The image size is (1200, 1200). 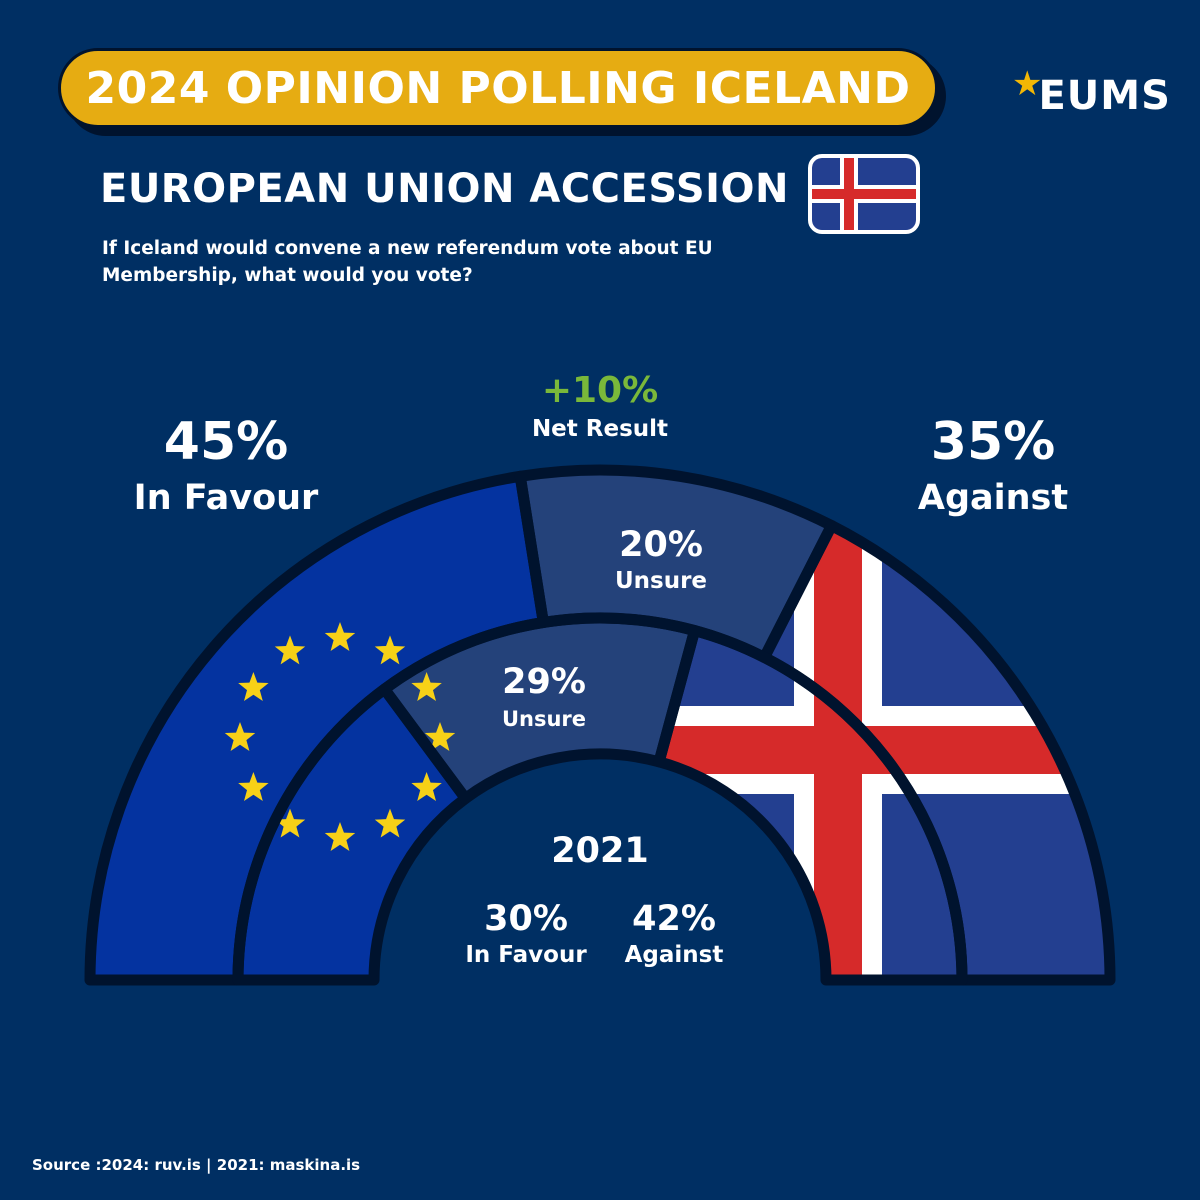 I want to click on outer-favour-label: In Favour, so click(x=226, y=498).